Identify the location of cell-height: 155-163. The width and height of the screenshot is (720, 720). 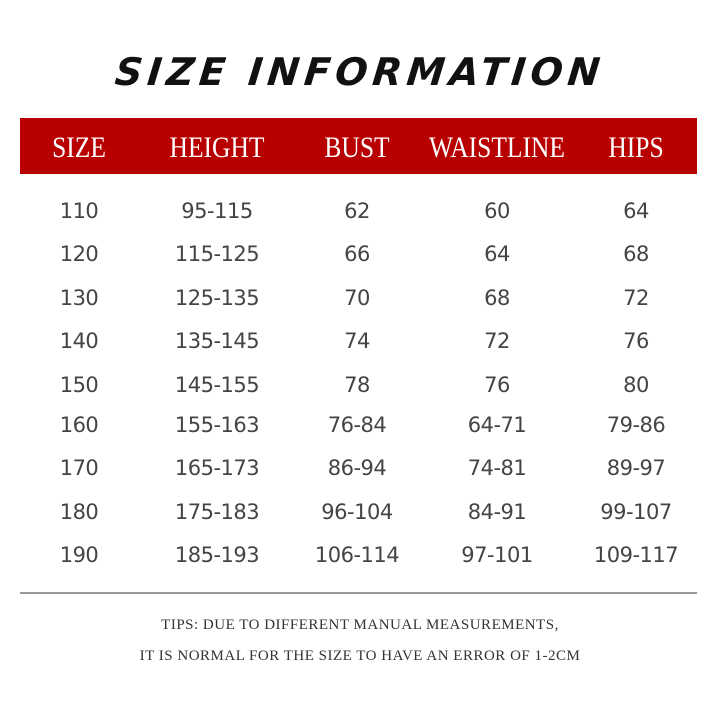
(217, 425).